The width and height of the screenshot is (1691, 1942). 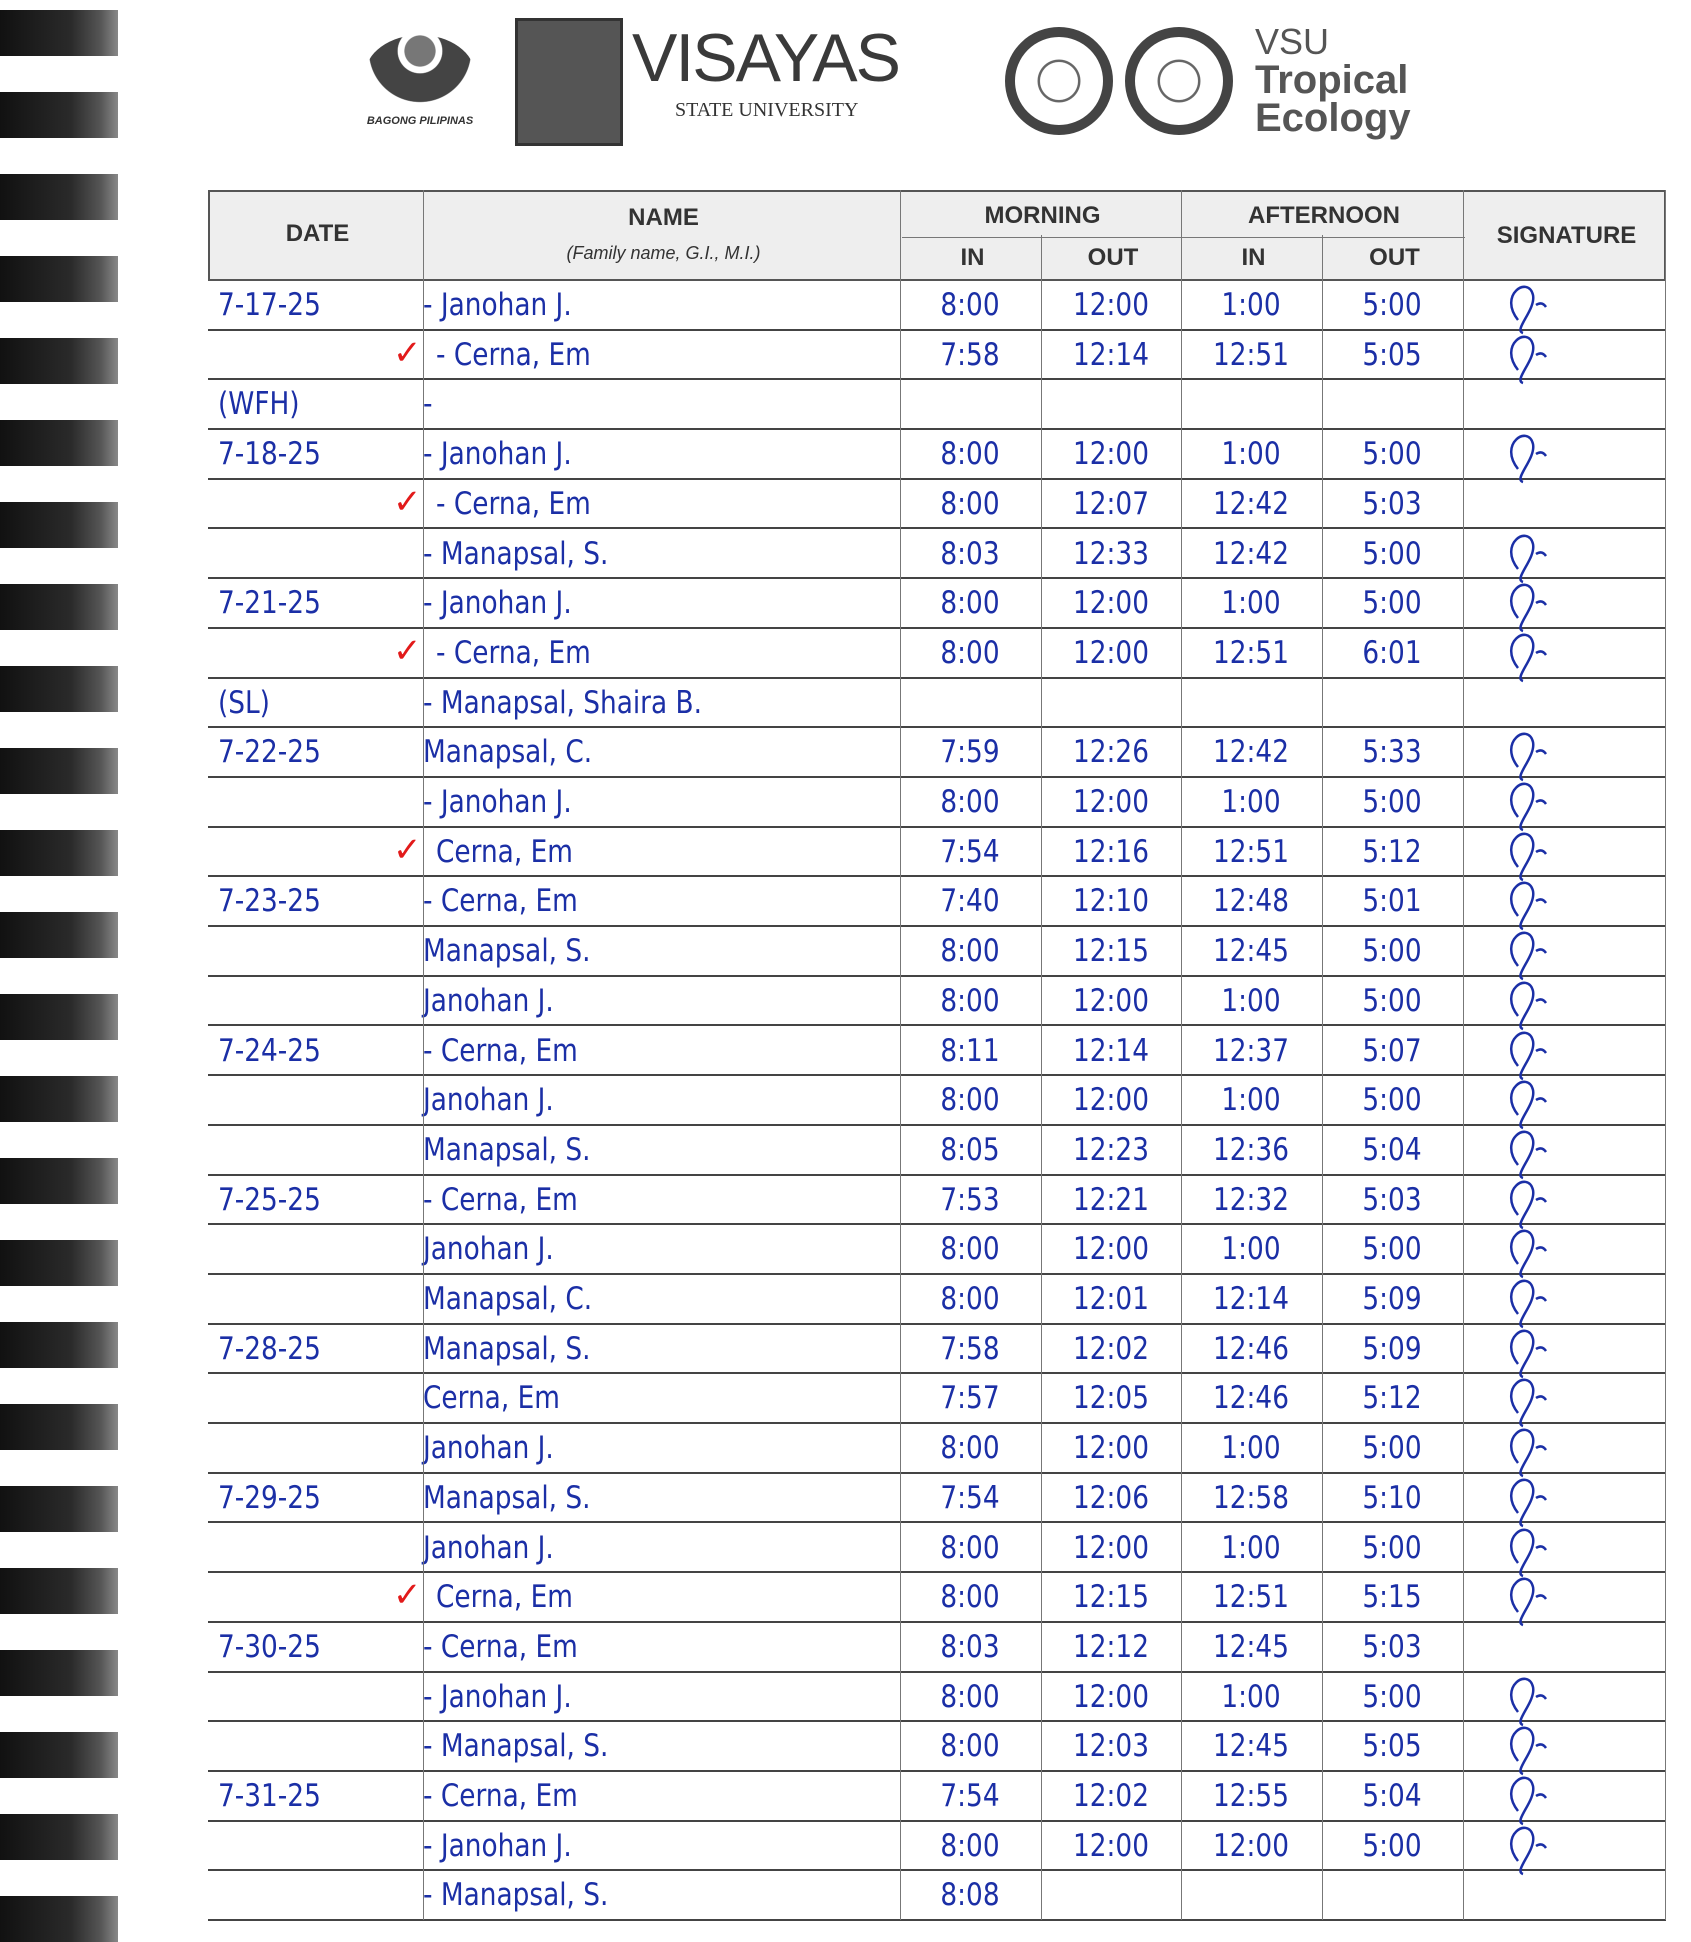 I want to click on row-pm-out: 5:04, so click(x=1392, y=1796).